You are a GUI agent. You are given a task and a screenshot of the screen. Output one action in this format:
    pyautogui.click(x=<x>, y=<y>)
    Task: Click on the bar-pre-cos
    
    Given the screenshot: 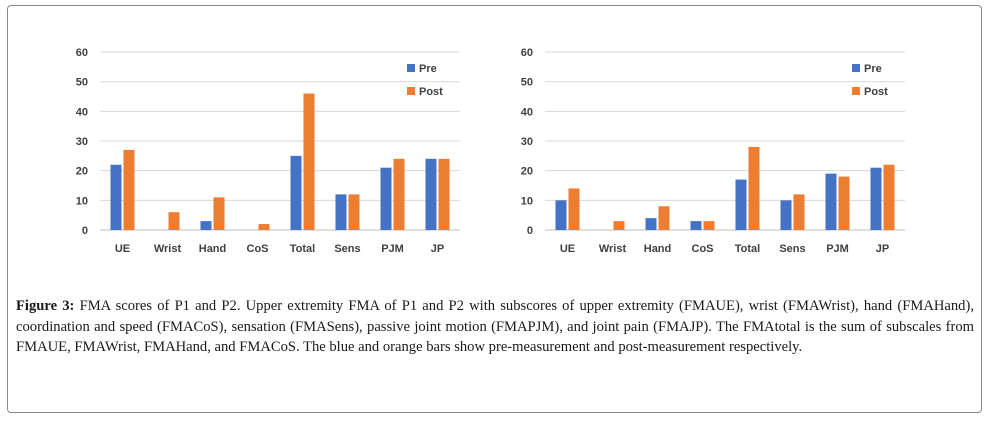 What is the action you would take?
    pyautogui.click(x=696, y=225)
    